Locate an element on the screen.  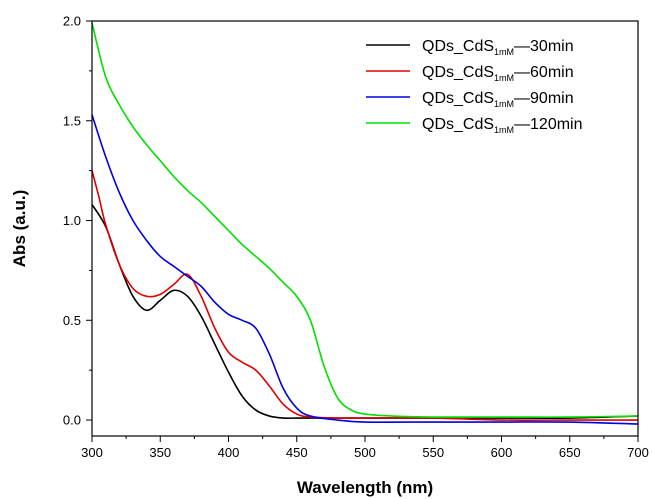
x-tick-label: 400 is located at coordinates (229, 452).